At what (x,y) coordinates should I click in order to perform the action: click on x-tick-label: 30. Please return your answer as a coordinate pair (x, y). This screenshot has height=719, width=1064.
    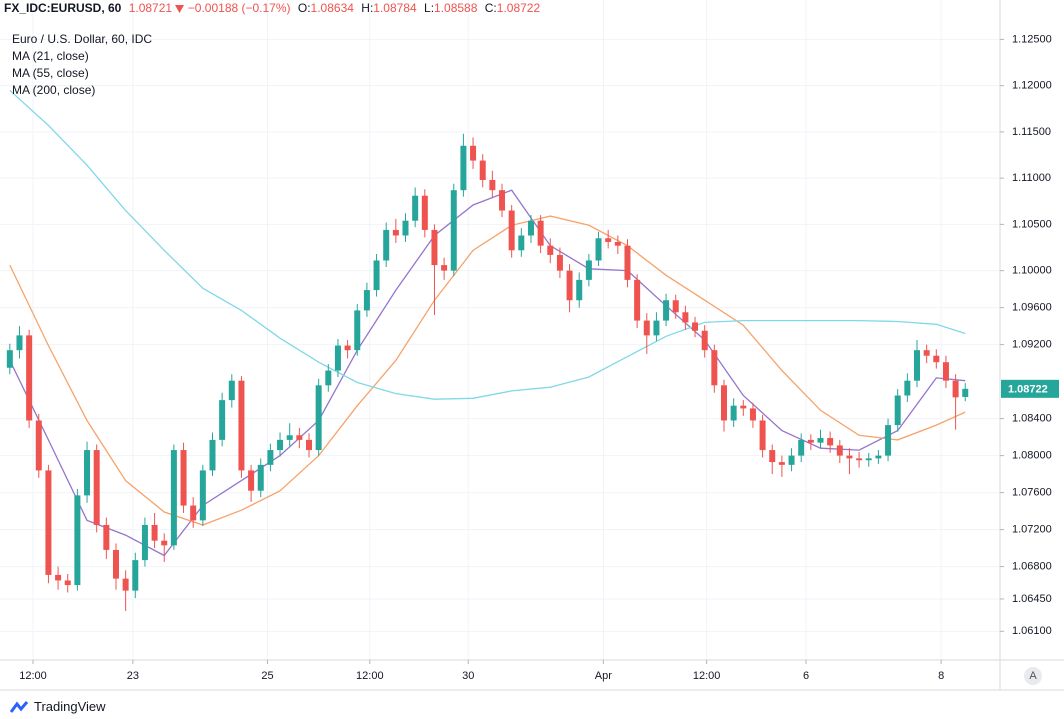
    Looking at the image, I should click on (468, 676).